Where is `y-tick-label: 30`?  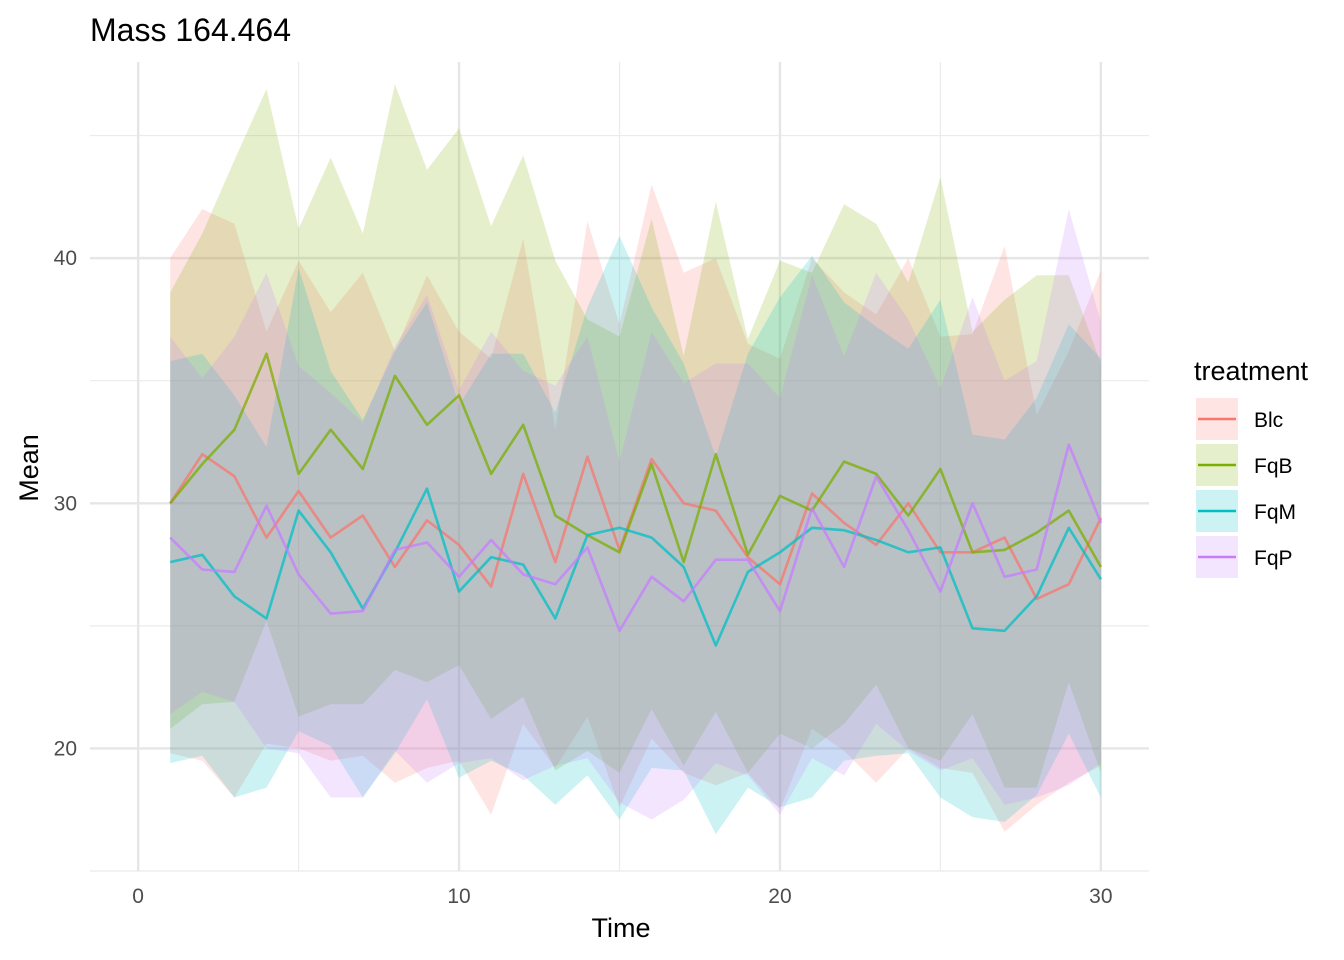 y-tick-label: 30 is located at coordinates (65, 503).